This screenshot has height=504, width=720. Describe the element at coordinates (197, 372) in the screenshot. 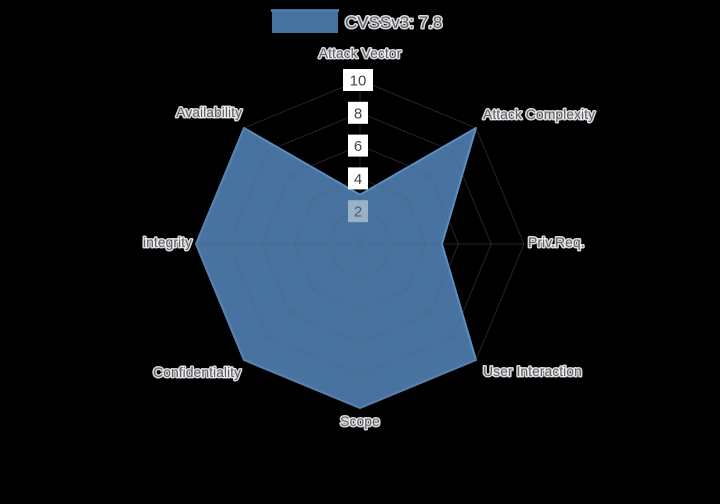

I see `axis-label-confidentiality: Confidentiality` at that location.